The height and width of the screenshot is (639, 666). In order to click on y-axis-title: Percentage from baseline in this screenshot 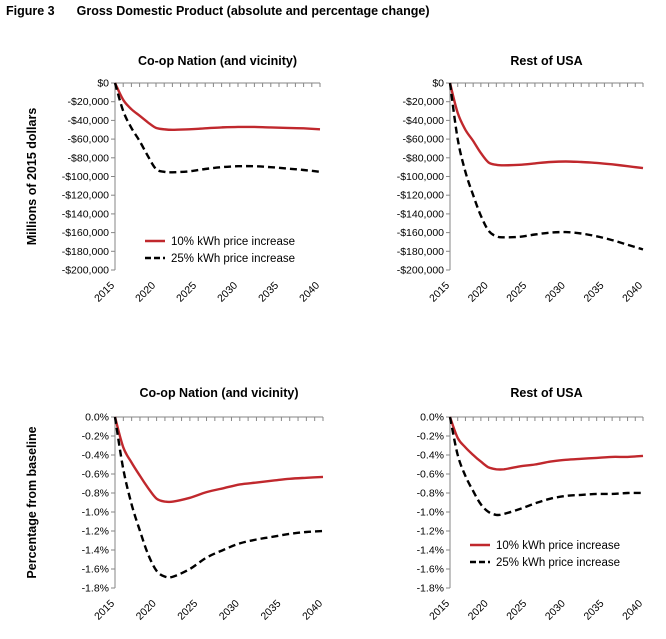, I will do `click(32, 502)`.